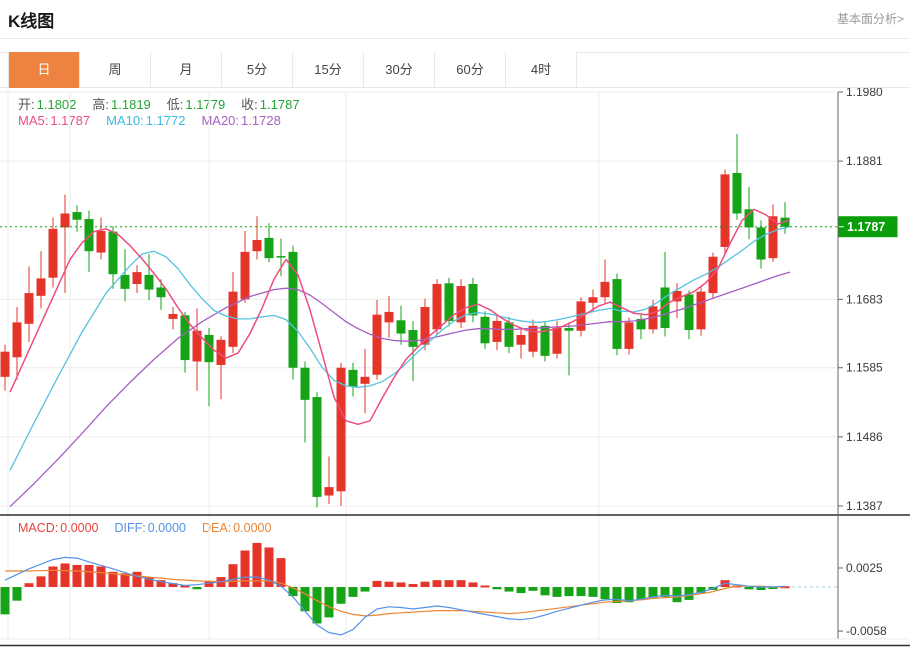 The image size is (910, 649). I want to click on tab-day: 日, so click(44, 70).